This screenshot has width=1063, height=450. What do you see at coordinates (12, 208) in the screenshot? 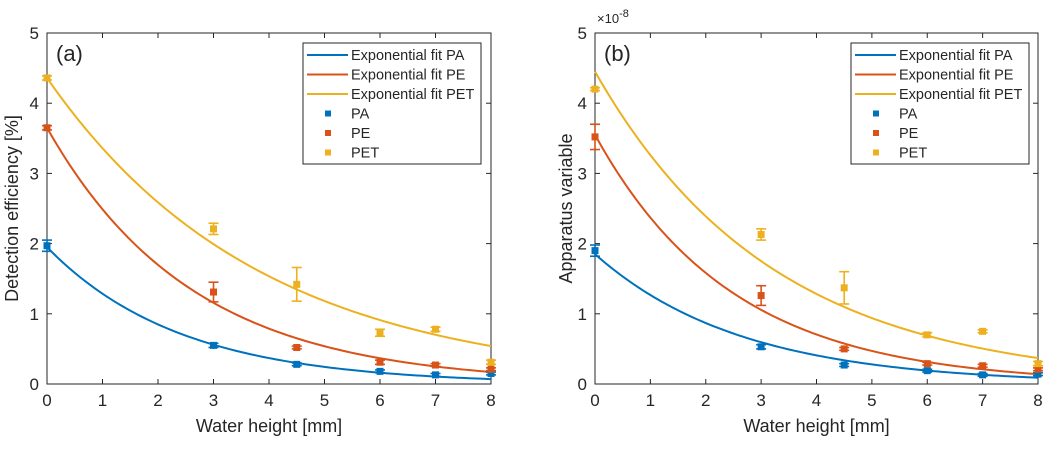
I see `y-axis-label: Detection efficiency [%]` at bounding box center [12, 208].